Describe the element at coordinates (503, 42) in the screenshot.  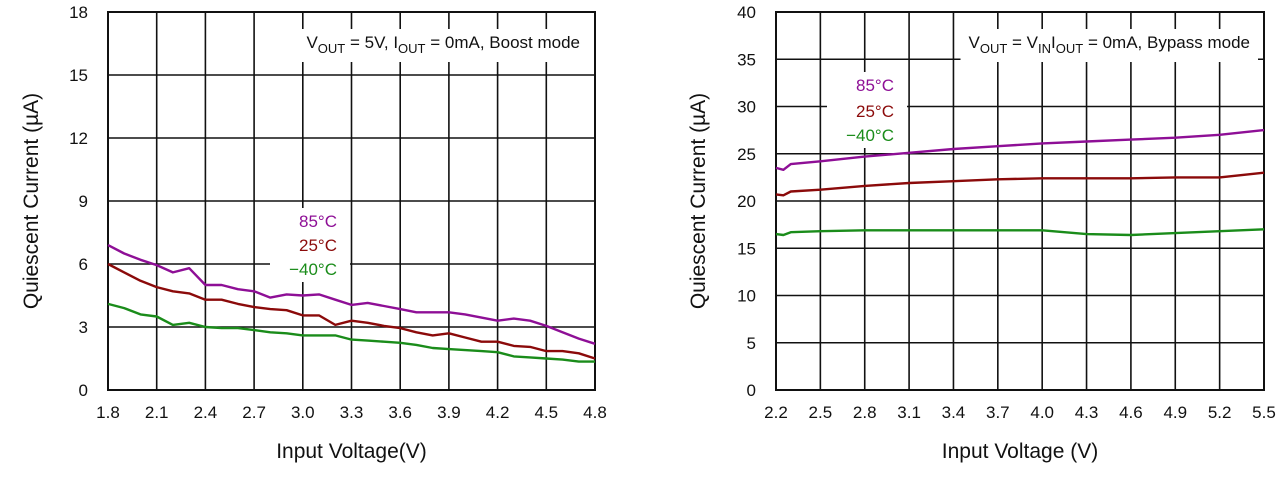
I see `annotation-text: = 0mA, Boost mode` at that location.